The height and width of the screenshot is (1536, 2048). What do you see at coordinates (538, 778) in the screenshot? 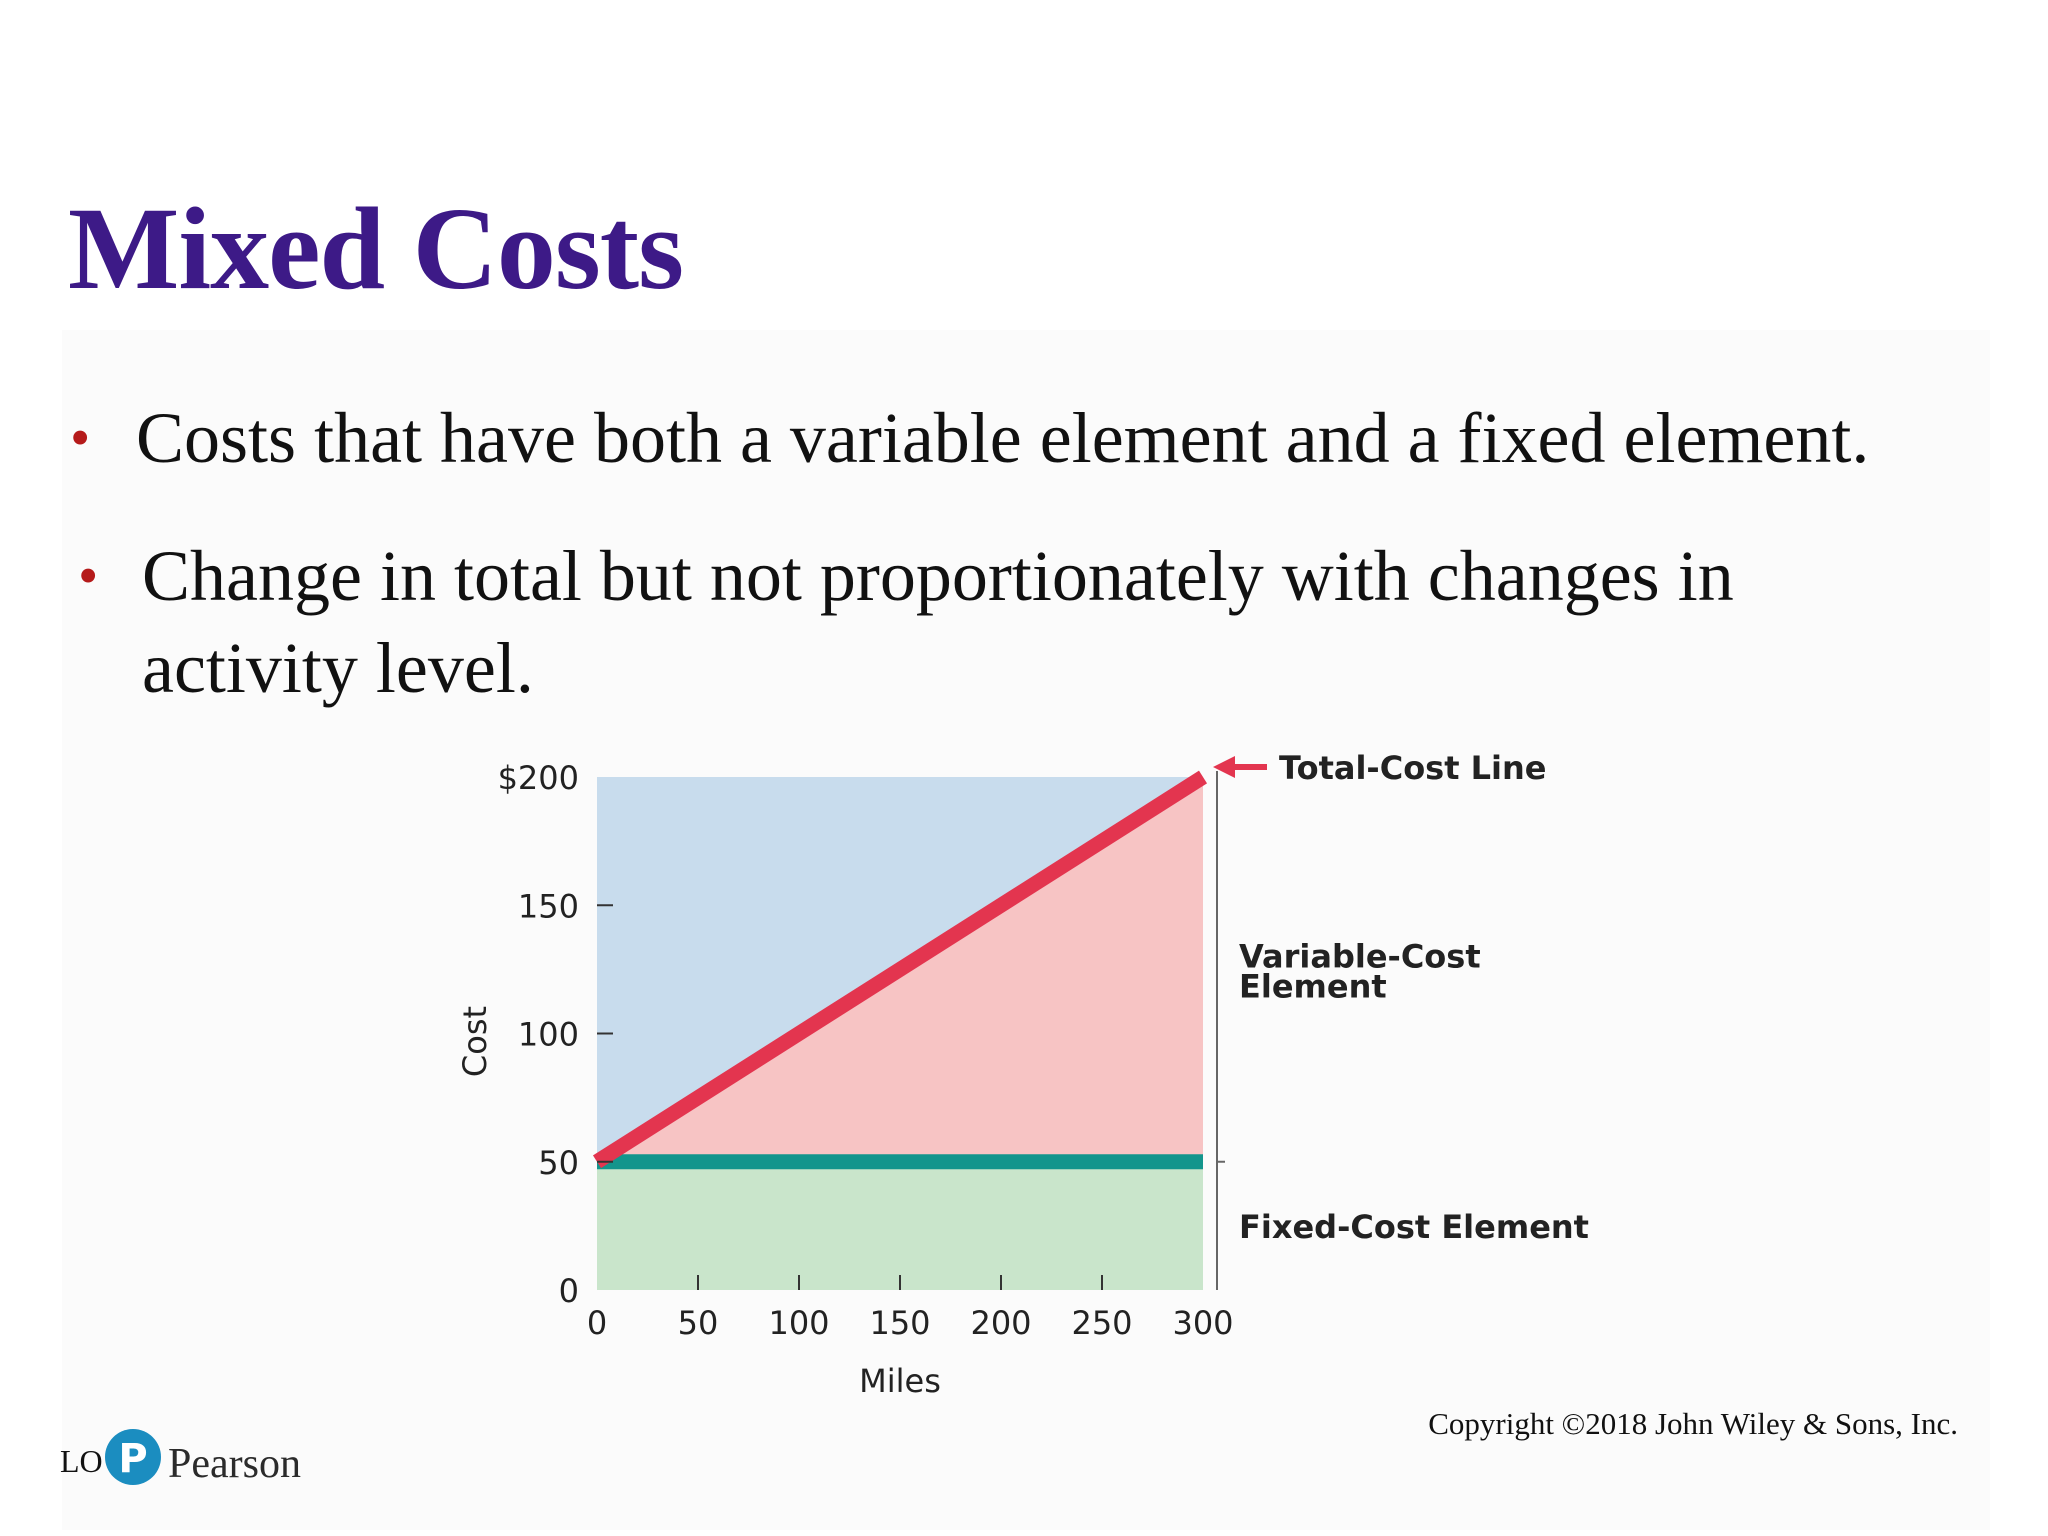
I see `y-tick-label: $200` at bounding box center [538, 778].